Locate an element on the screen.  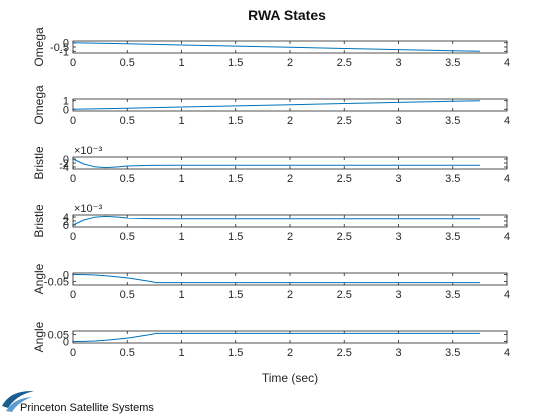
y-tick-label: -1 is located at coordinates (64, 52).